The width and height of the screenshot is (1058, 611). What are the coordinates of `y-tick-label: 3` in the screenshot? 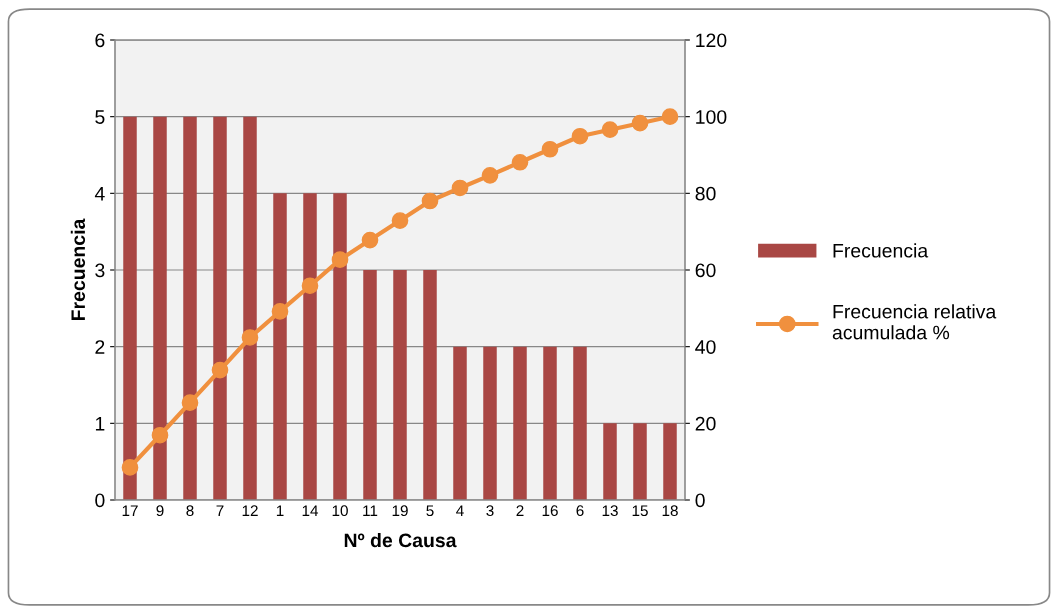 It's located at (100, 270).